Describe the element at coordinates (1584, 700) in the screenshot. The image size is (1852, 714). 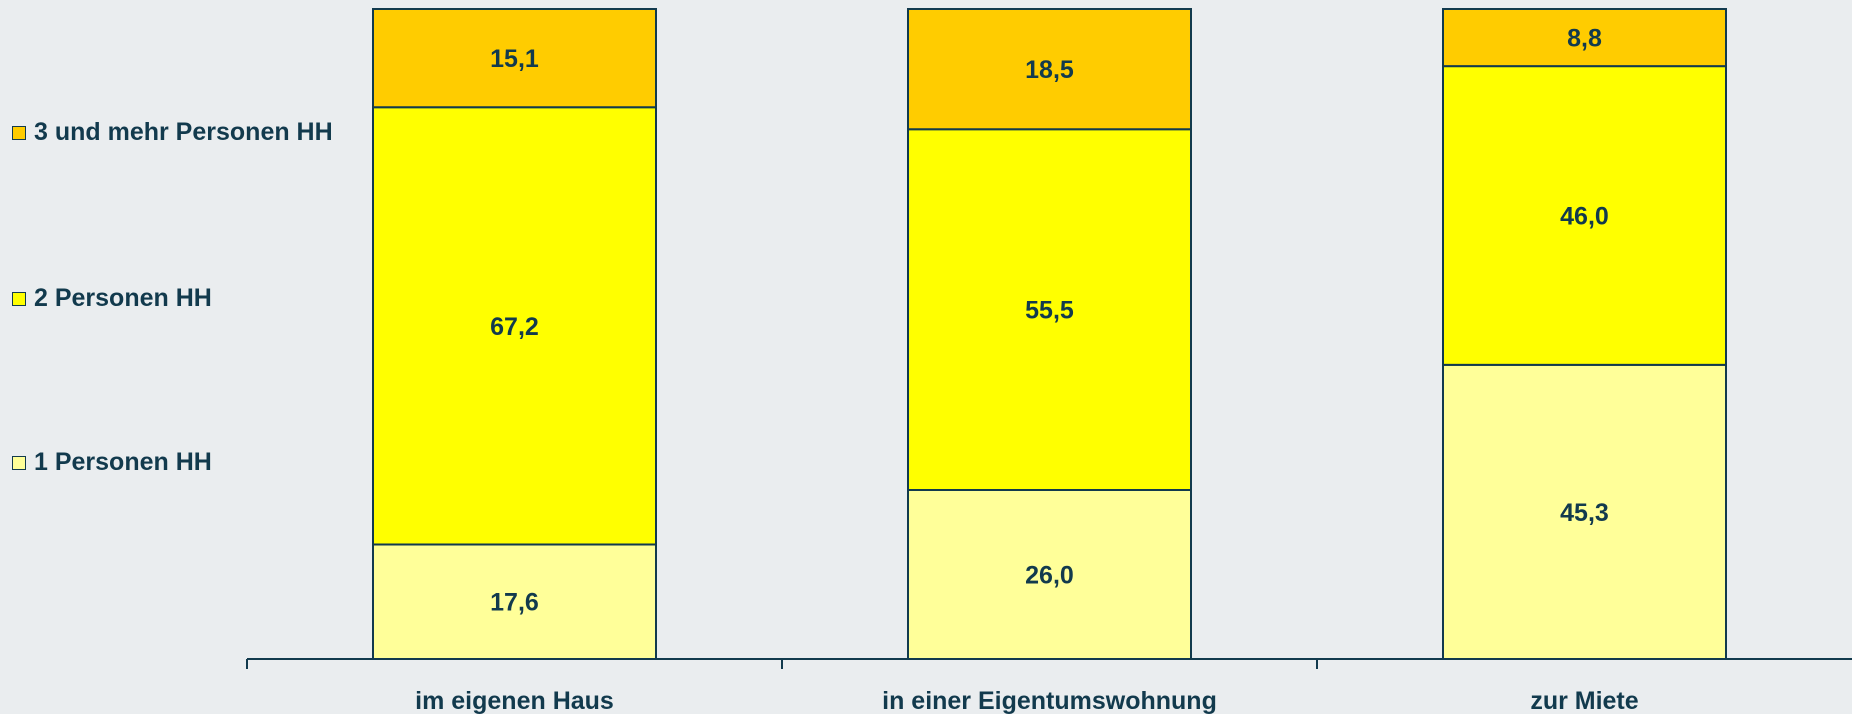
I see `x-tick-label: zur Miete` at that location.